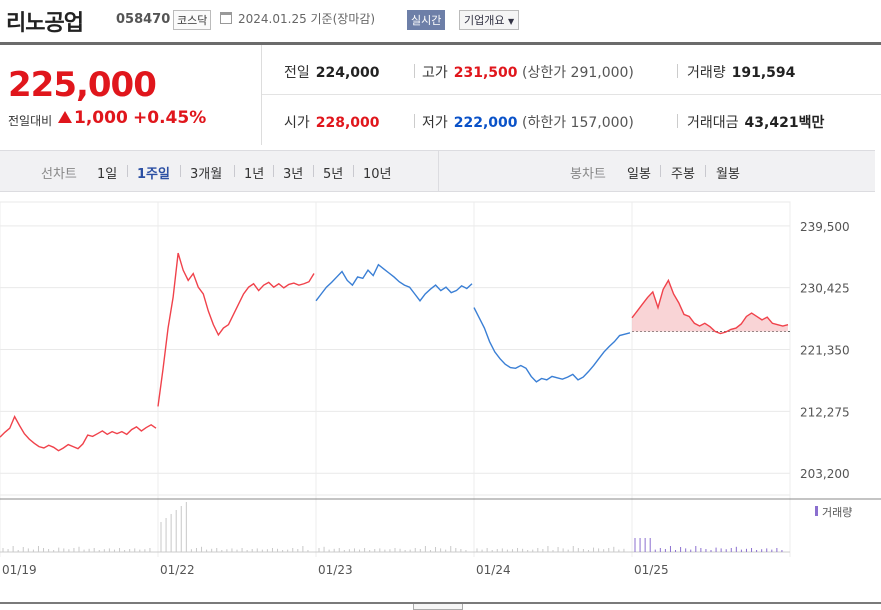  What do you see at coordinates (763, 73) in the screenshot?
I see `stat-value: 191,594` at bounding box center [763, 73].